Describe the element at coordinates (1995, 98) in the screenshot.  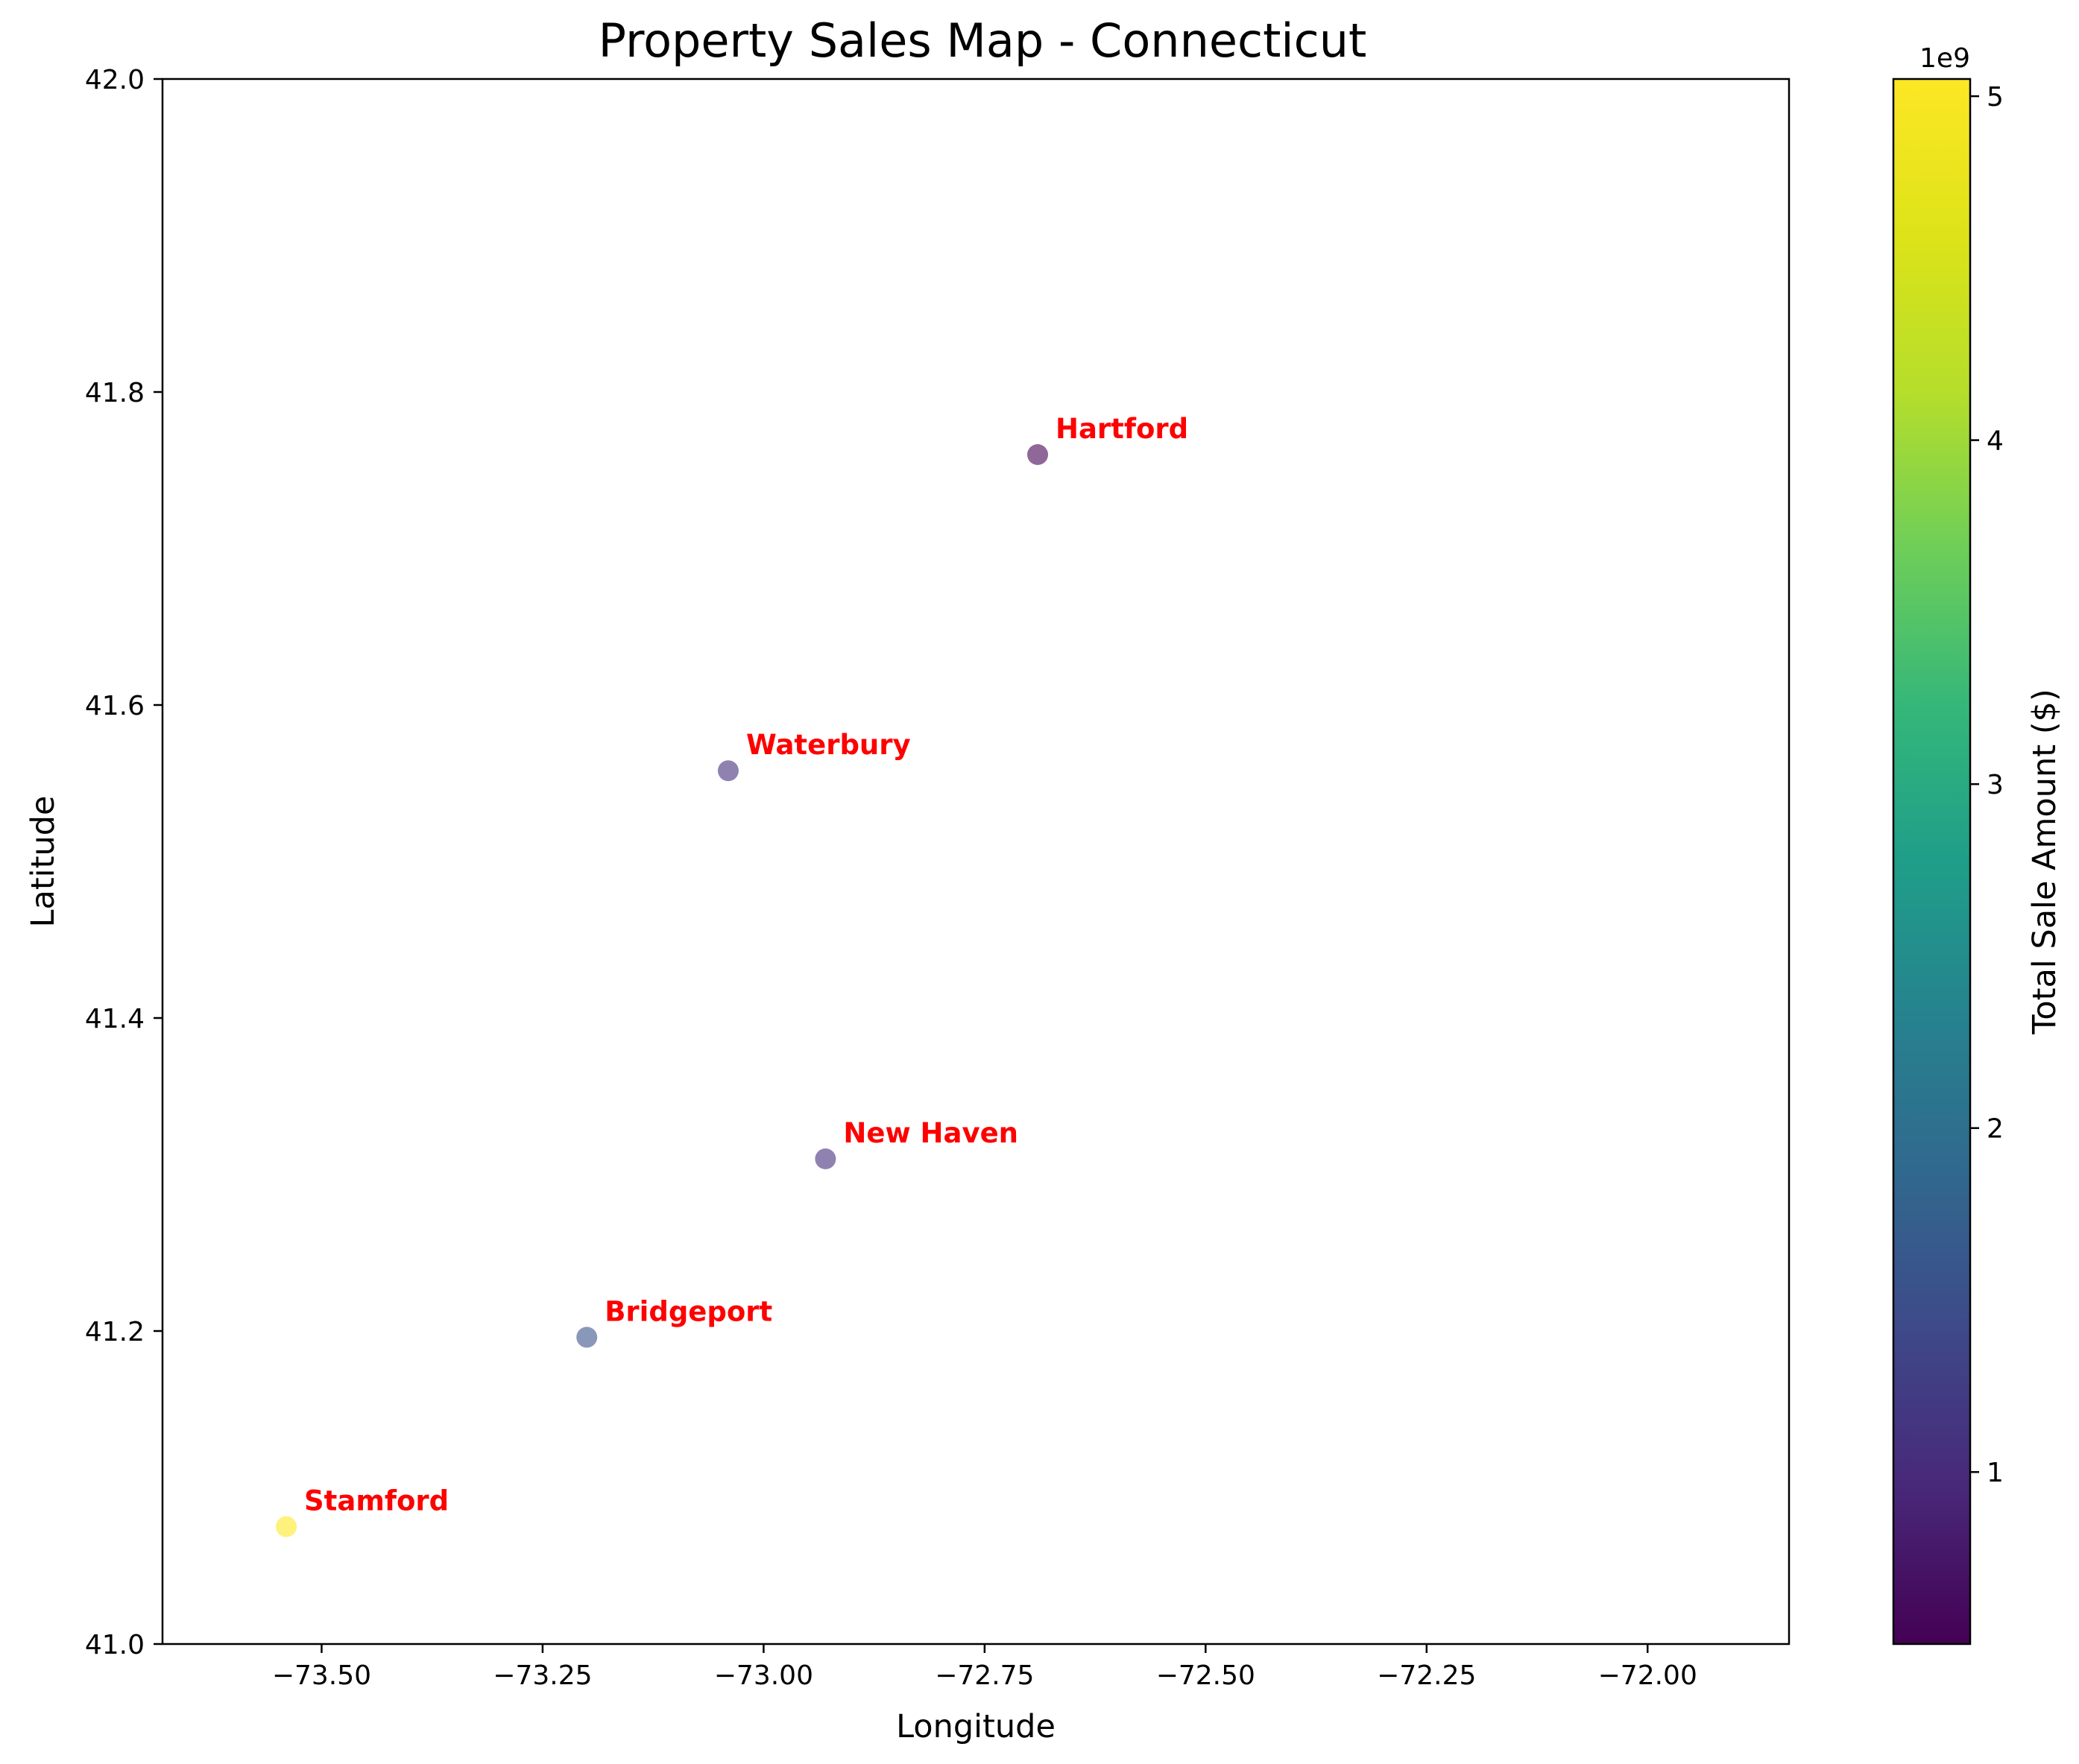
I see `colorbar-tick-label: 5` at that location.